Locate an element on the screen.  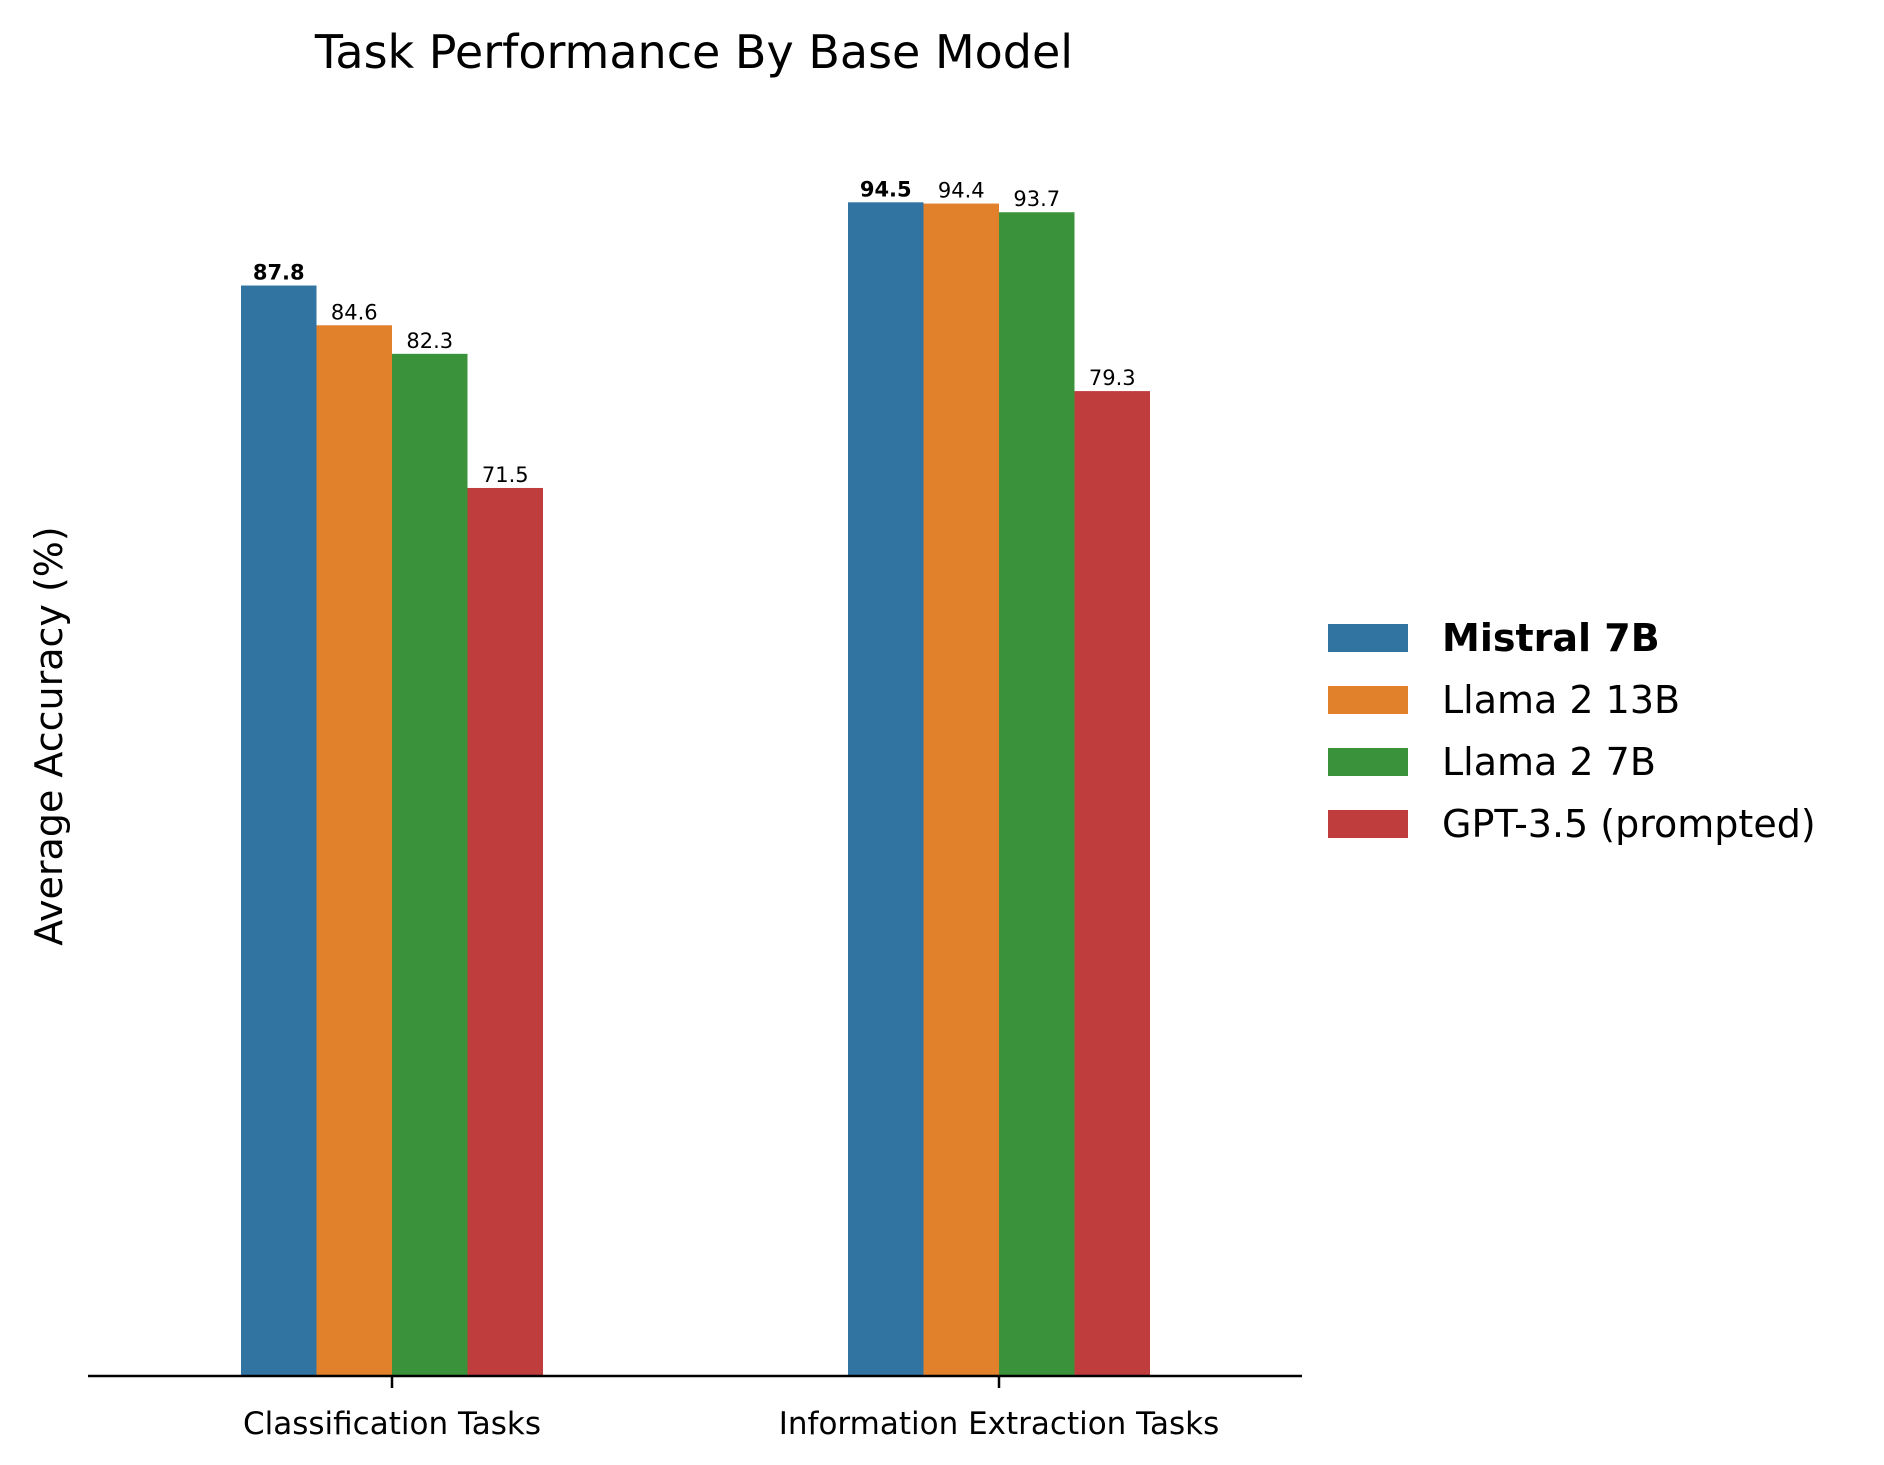
y-axis-label: Average Accuracy (%) is located at coordinates (49, 735).